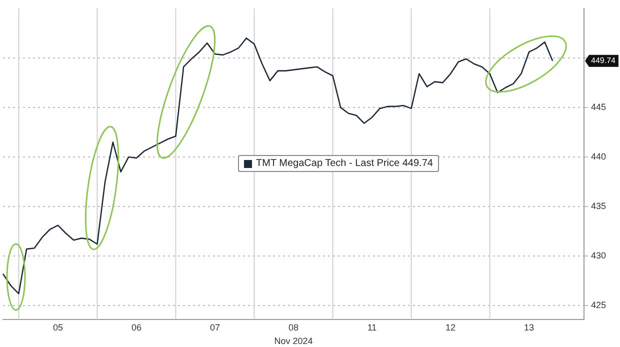 This screenshot has width=620, height=347. I want to click on legend-label: TMT MegaCap Tech - Last Price 449.74, so click(344, 164).